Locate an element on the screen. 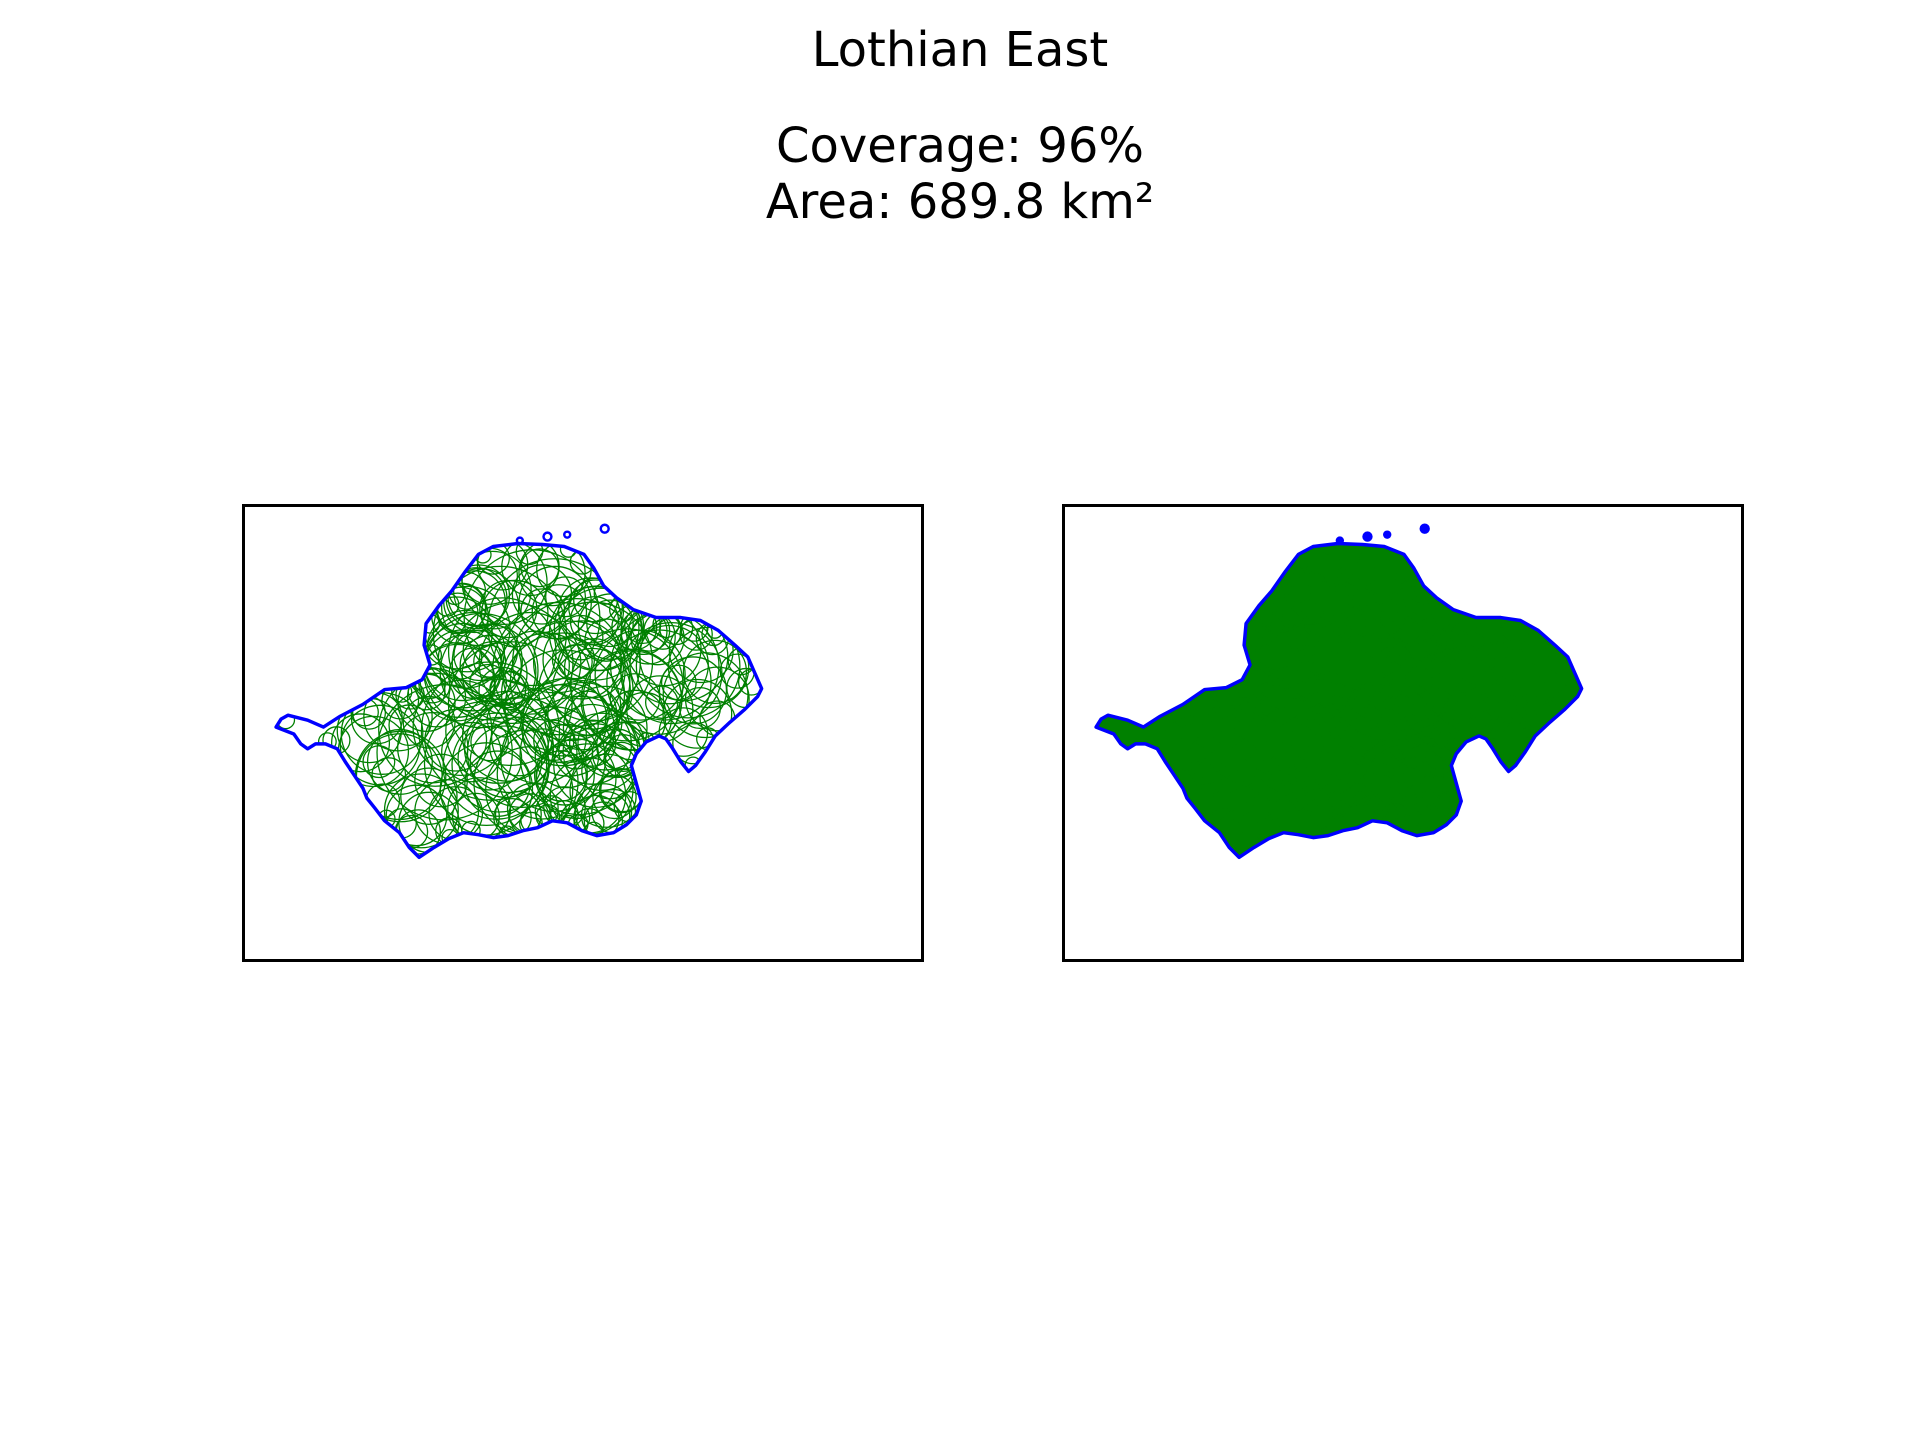  coverage-circles-group is located at coordinates (519, 699).